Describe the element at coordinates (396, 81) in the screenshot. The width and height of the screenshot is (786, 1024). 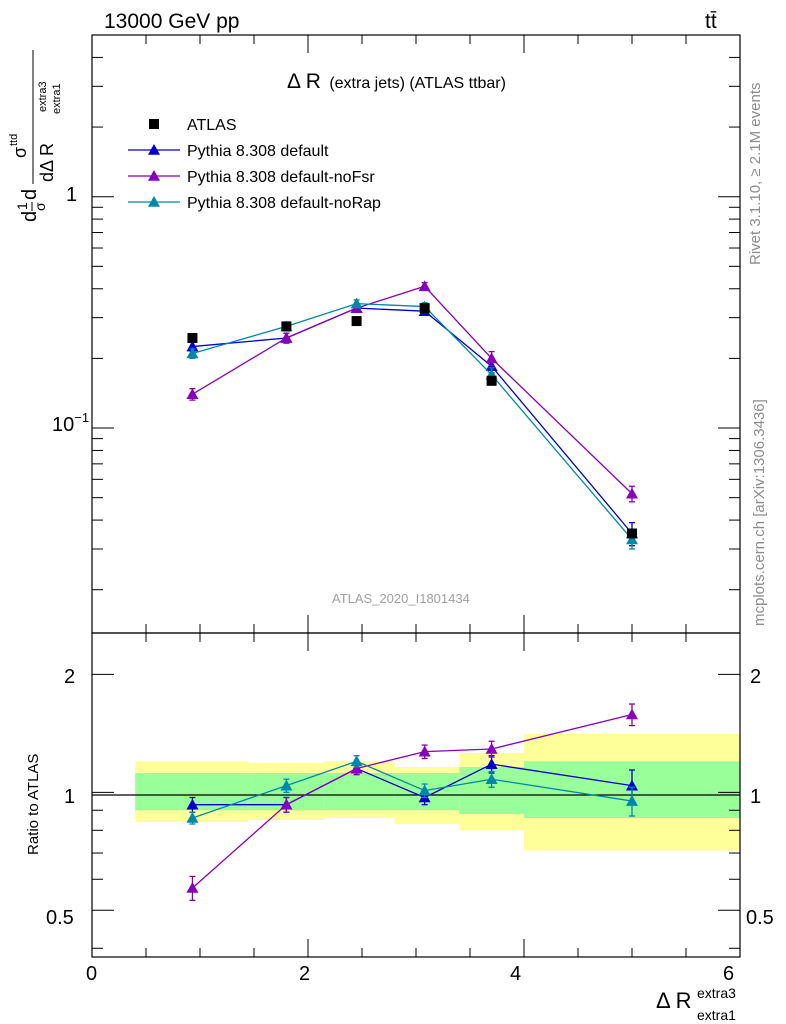
I see `plot-title: Δ R (extra jets) (ATLAS ttbar)` at that location.